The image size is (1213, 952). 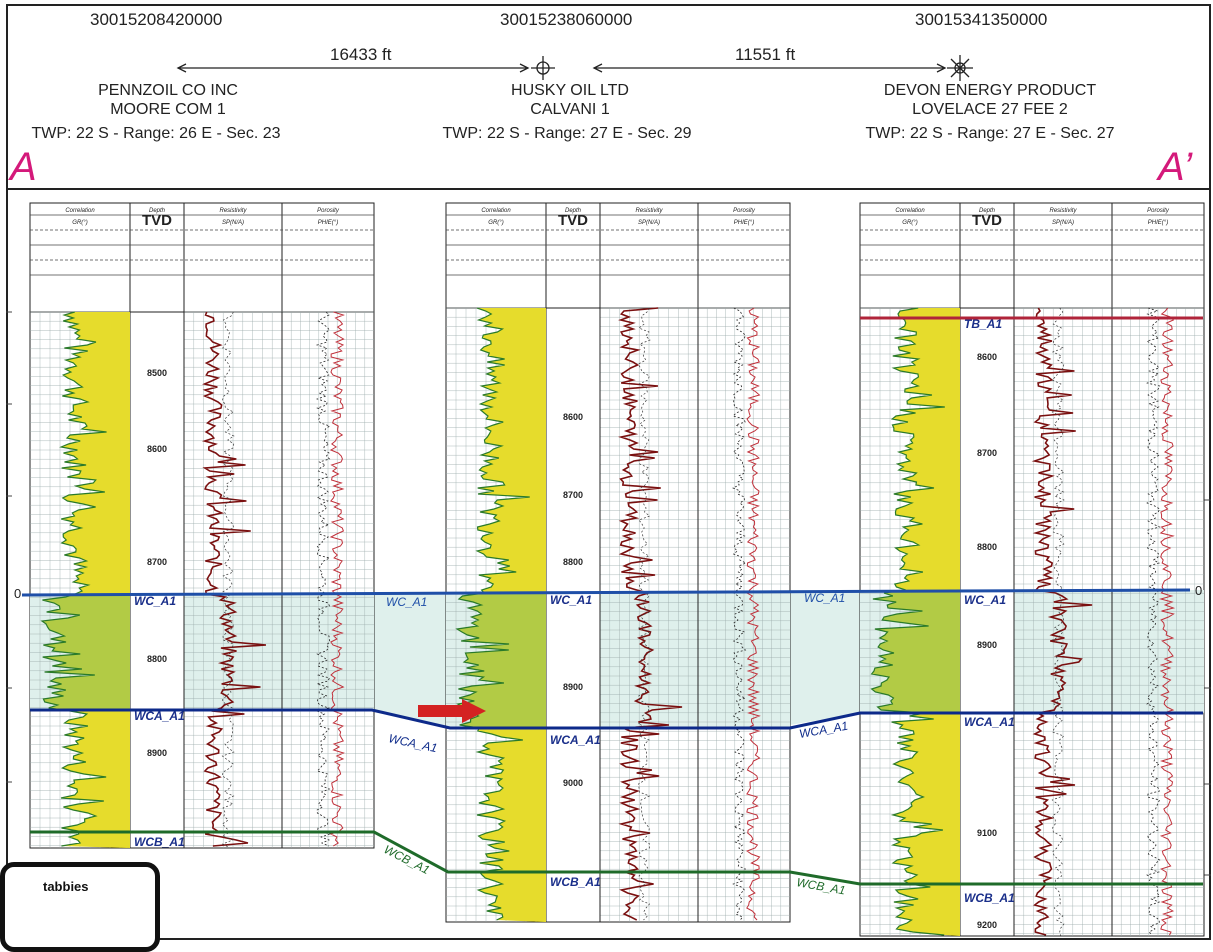 What do you see at coordinates (406, 602) in the screenshot?
I see `corr-label-wc-left: WC_A1` at bounding box center [406, 602].